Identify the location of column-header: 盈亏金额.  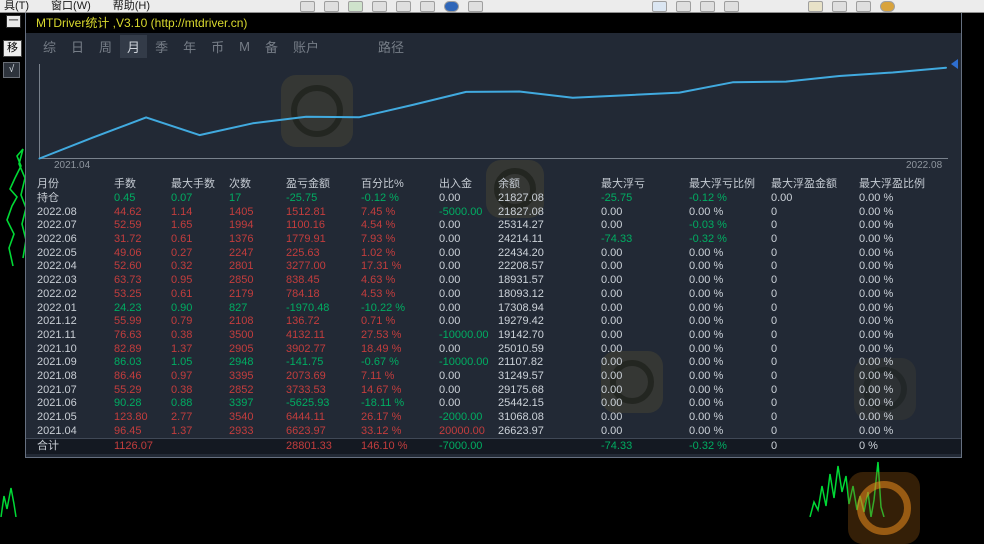
(308, 184).